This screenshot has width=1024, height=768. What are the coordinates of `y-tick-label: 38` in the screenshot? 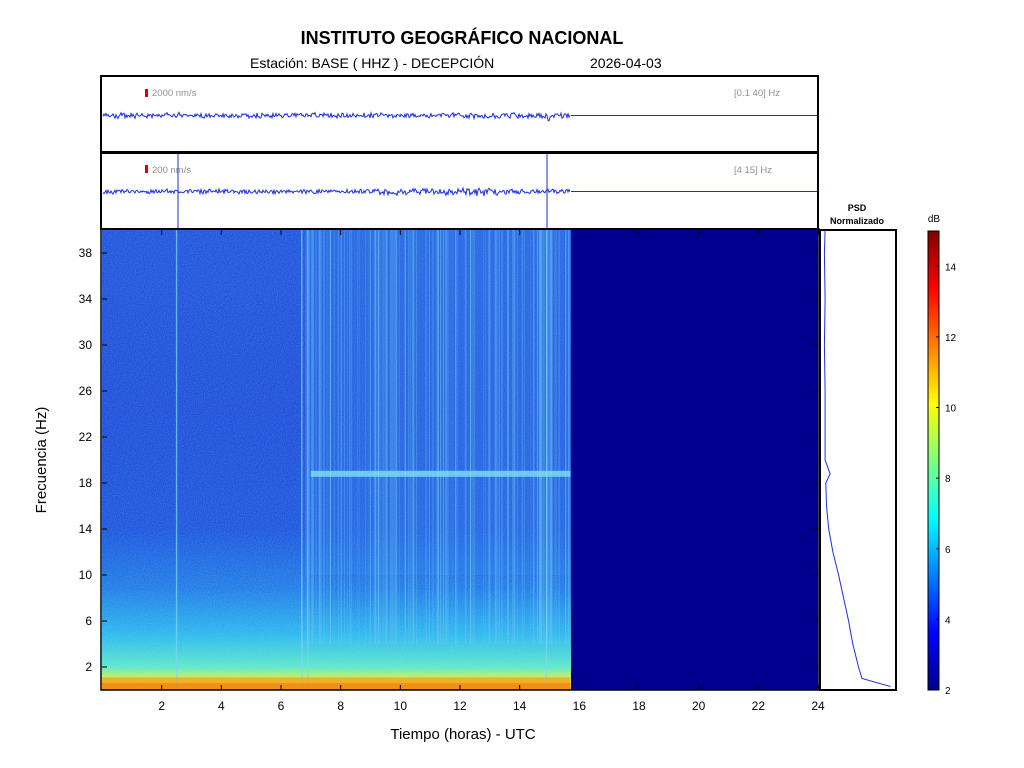 It's located at (86, 253).